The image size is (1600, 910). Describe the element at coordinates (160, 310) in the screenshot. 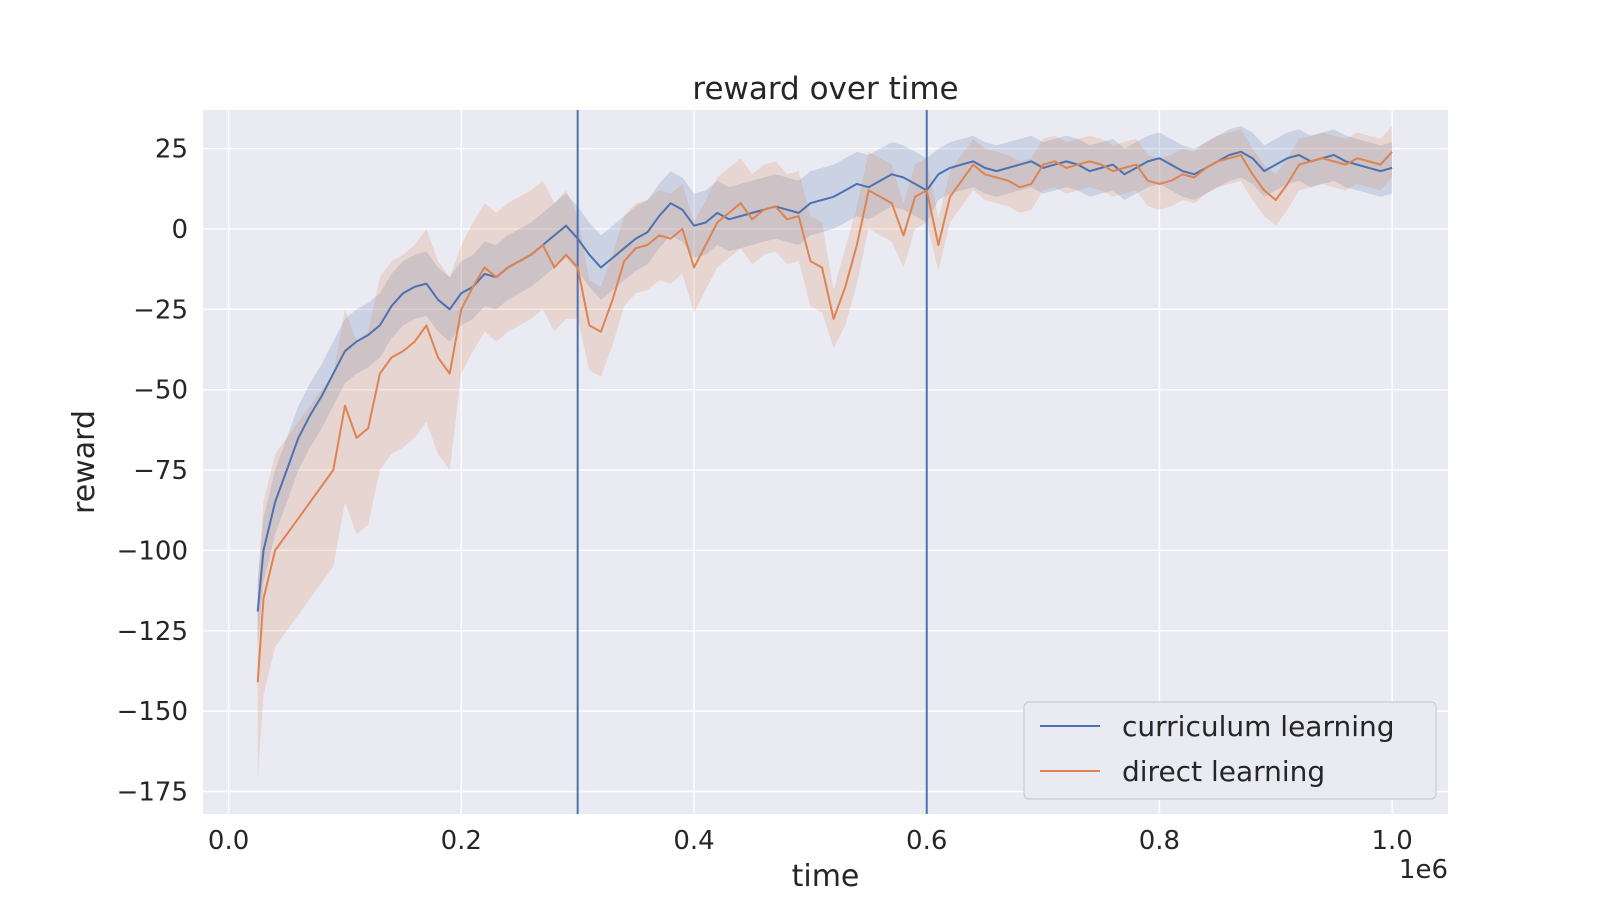

I see `y-tick-label-2: −25` at that location.